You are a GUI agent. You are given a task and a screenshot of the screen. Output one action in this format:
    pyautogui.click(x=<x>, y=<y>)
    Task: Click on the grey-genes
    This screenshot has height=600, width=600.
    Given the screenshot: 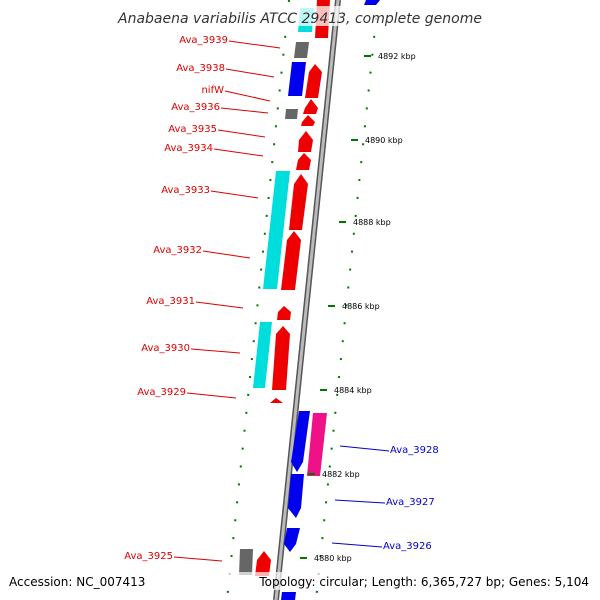 What is the action you would take?
    pyautogui.click(x=274, y=308)
    